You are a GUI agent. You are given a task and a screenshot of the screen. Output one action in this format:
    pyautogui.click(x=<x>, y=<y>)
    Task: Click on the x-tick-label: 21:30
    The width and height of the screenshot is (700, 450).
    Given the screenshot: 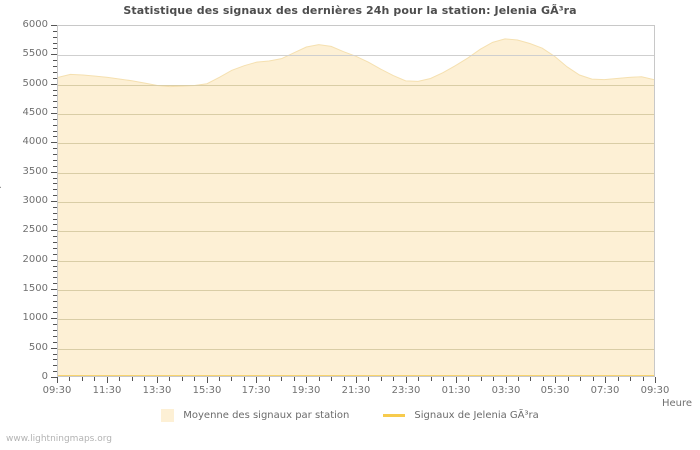 What is the action you would take?
    pyautogui.click(x=356, y=390)
    